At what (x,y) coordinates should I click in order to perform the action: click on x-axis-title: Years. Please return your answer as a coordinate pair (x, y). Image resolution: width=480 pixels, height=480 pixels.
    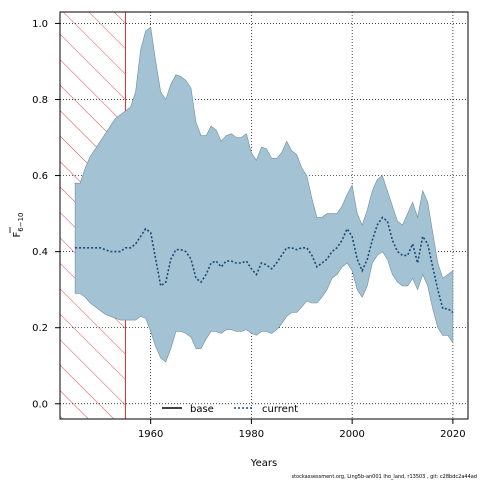
    Looking at the image, I should click on (263, 463).